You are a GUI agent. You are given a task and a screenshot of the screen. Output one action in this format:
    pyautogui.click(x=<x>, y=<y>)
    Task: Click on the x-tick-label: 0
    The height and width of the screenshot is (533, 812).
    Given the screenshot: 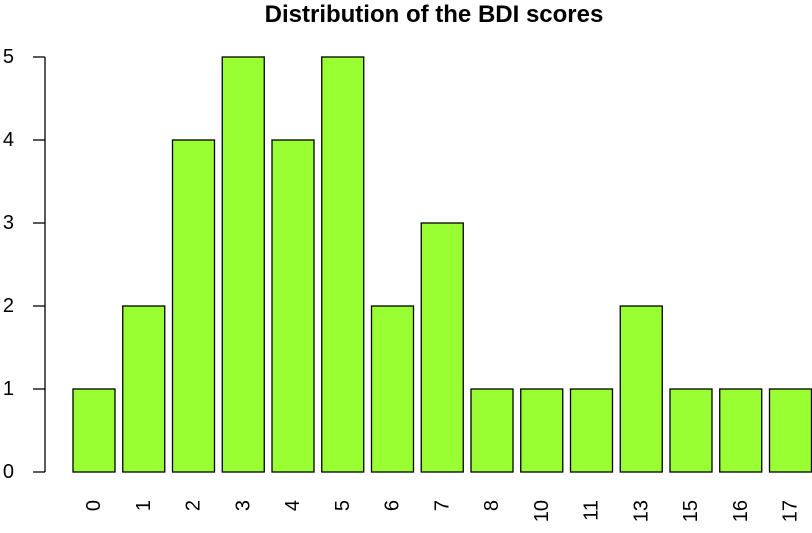 What is the action you would take?
    pyautogui.click(x=94, y=505)
    